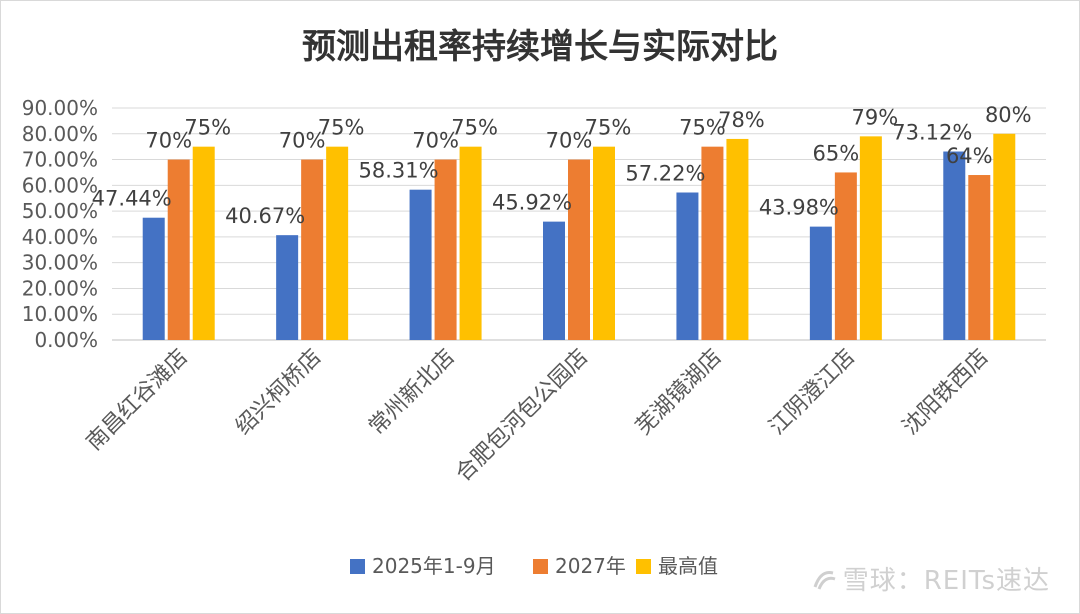  What do you see at coordinates (532, 203) in the screenshot?
I see `data-label: 45.92%` at bounding box center [532, 203].